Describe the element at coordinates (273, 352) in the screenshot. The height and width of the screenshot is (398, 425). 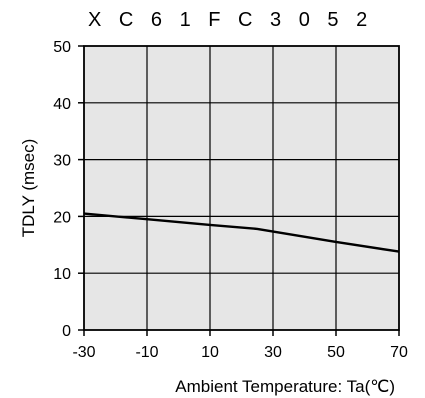
I see `x-tick-label: 30` at that location.